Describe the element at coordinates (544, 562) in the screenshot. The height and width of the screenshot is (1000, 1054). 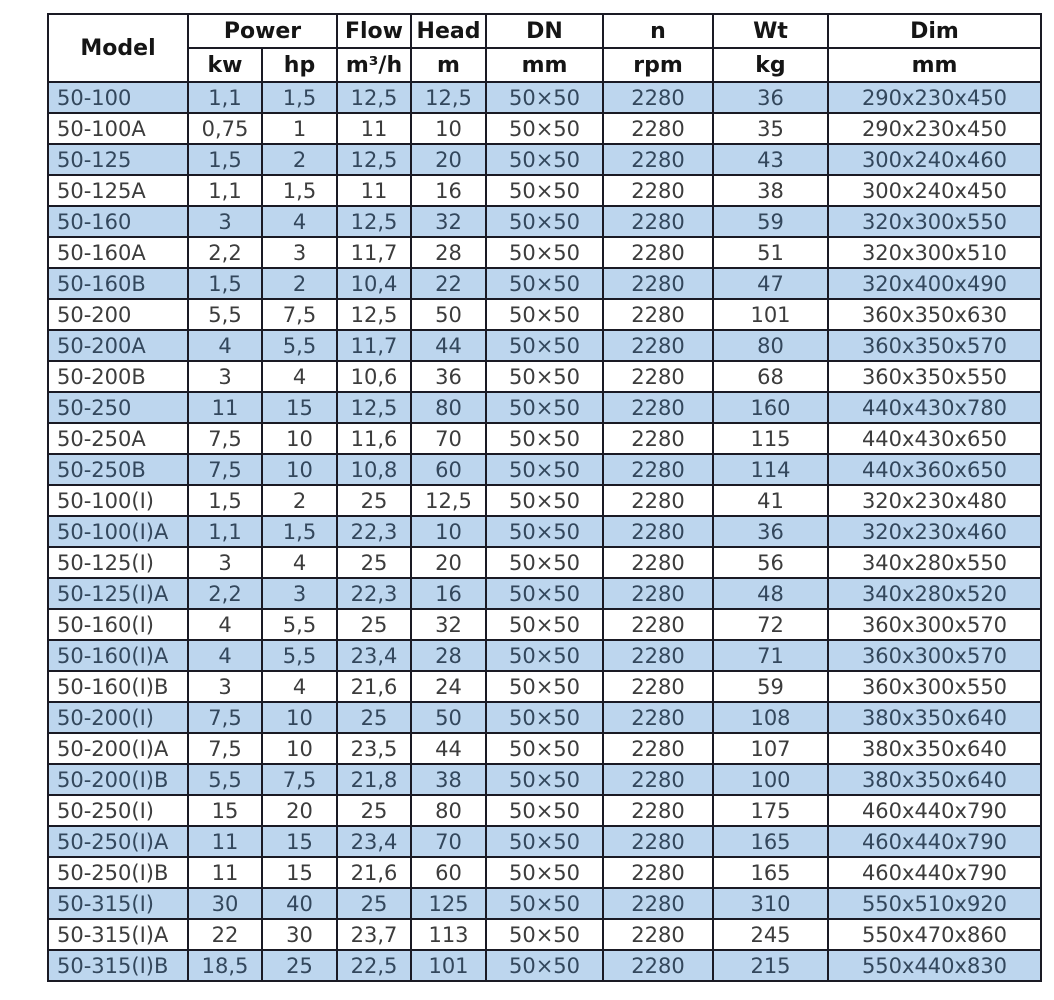
I see `table-row: 50-125(I) 3 4 25 20 50×50 2280 56 340x280x550` at that location.